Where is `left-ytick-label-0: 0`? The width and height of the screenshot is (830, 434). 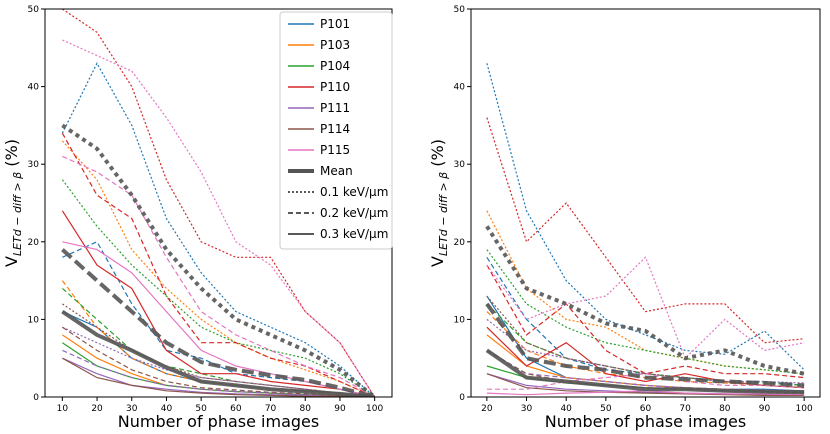 left-ytick-label-0: 0 is located at coordinates (36, 398).